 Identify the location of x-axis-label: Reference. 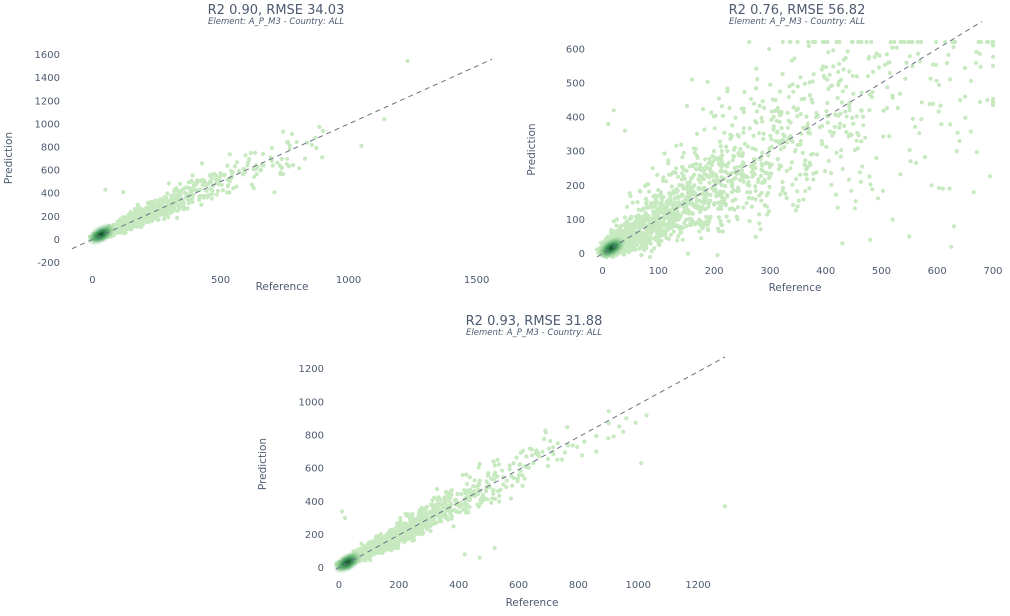
(795, 288).